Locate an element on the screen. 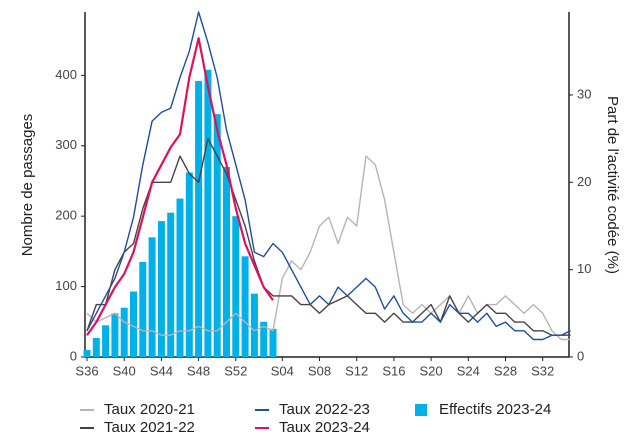  legend-label: Taux 2022-23 is located at coordinates (324, 409).